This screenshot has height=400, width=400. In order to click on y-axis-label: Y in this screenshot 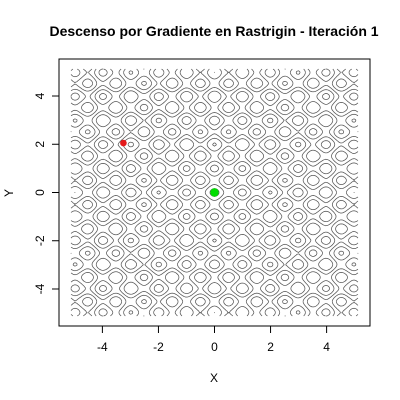, I will do `click(9, 193)`.